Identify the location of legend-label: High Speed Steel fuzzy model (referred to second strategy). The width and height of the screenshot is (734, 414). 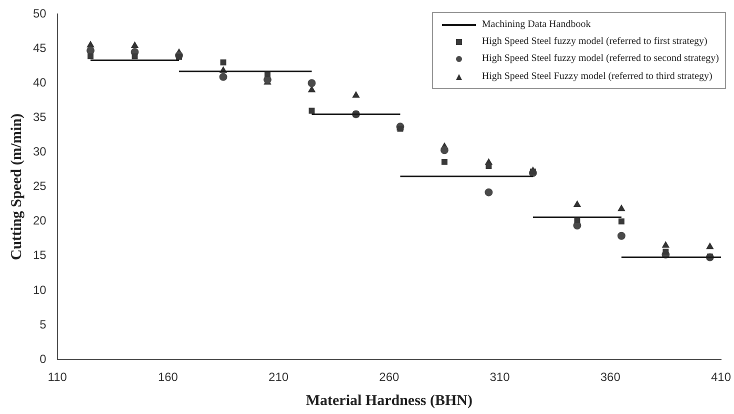
(600, 58).